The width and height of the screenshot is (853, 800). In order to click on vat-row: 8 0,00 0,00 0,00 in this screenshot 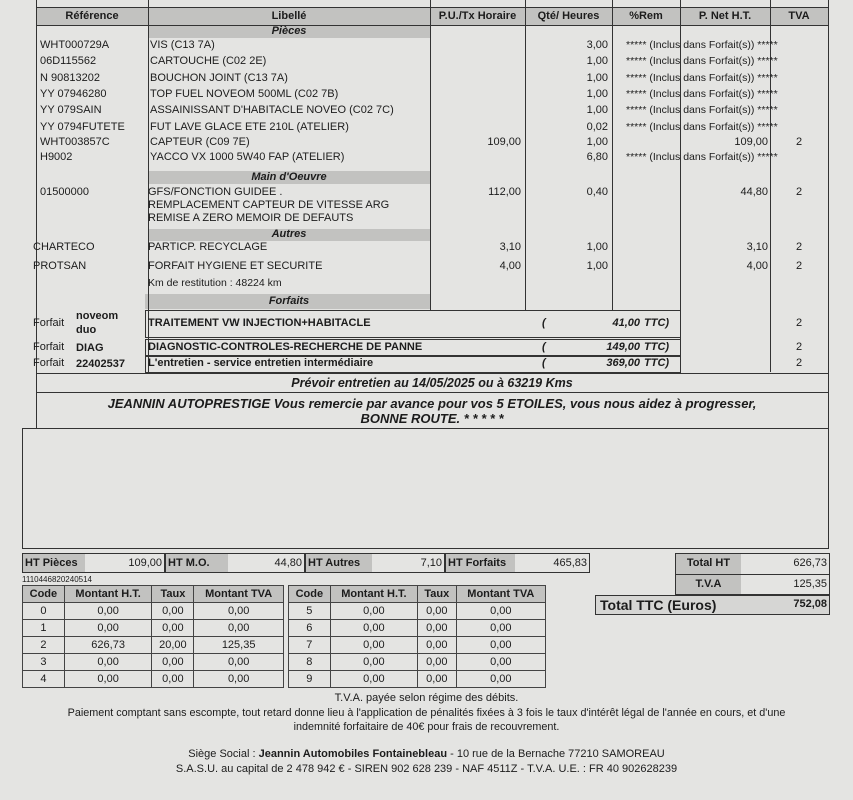, I will do `click(417, 662)`.